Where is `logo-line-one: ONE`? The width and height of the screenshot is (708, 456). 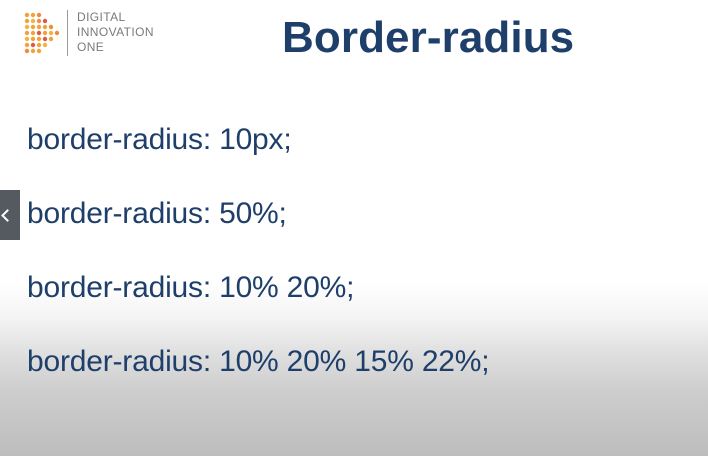 logo-line-one: ONE is located at coordinates (91, 47).